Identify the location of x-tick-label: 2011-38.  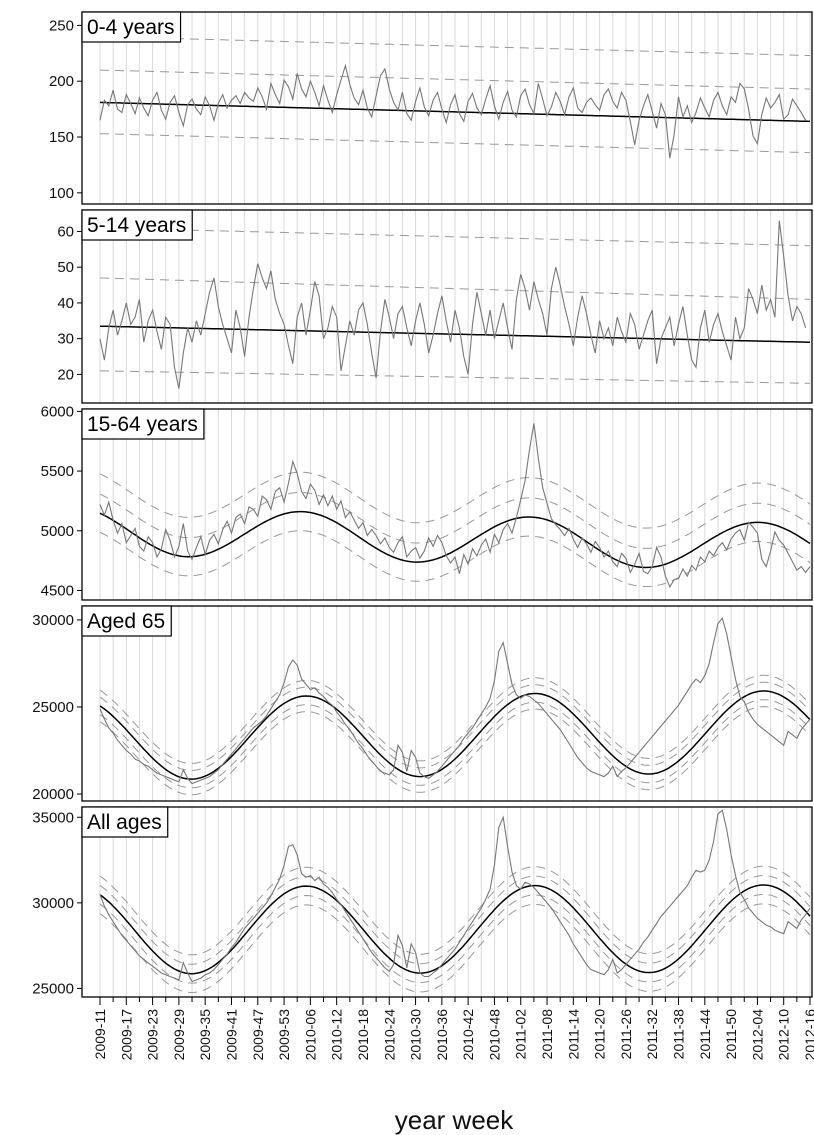
(679, 1034).